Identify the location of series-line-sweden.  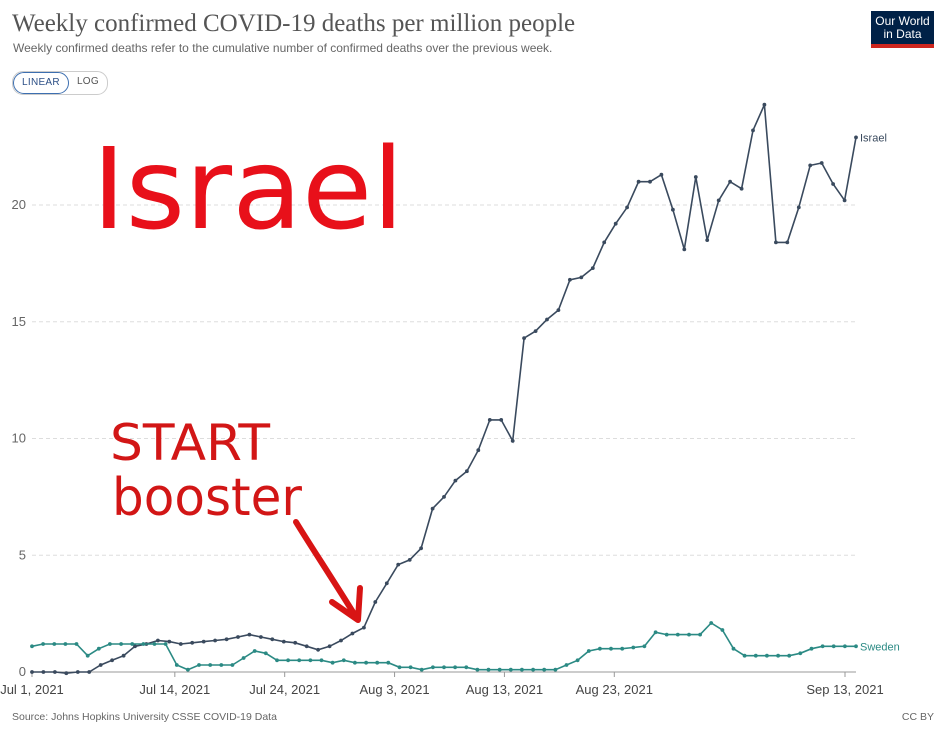
(443, 646).